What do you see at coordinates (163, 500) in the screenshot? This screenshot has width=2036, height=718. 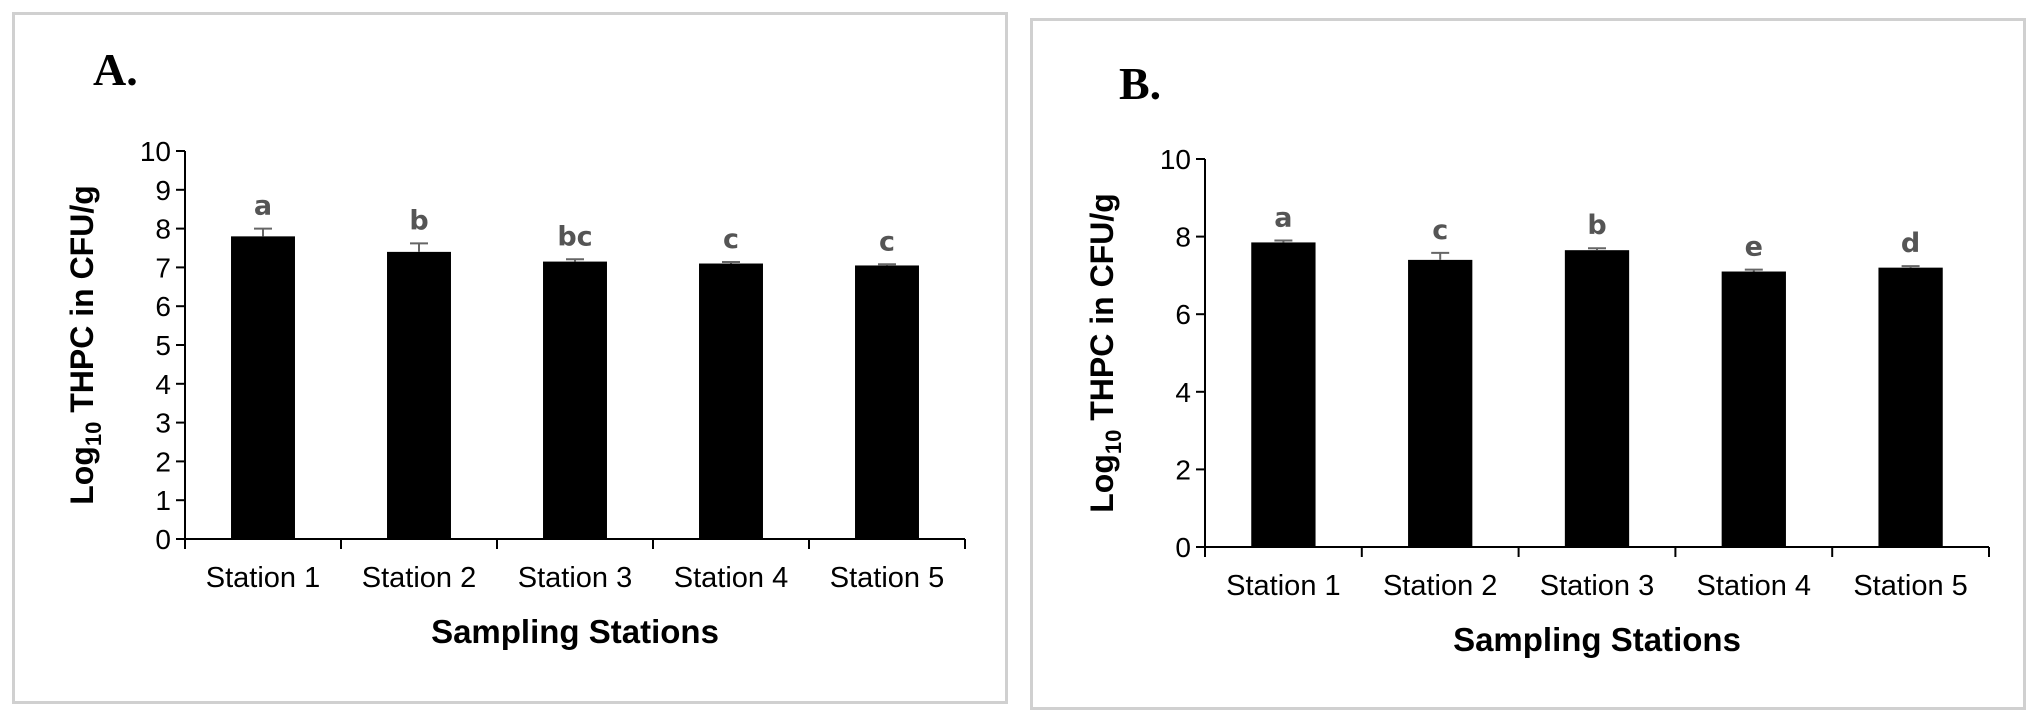 I see `y-tick-label: 1` at bounding box center [163, 500].